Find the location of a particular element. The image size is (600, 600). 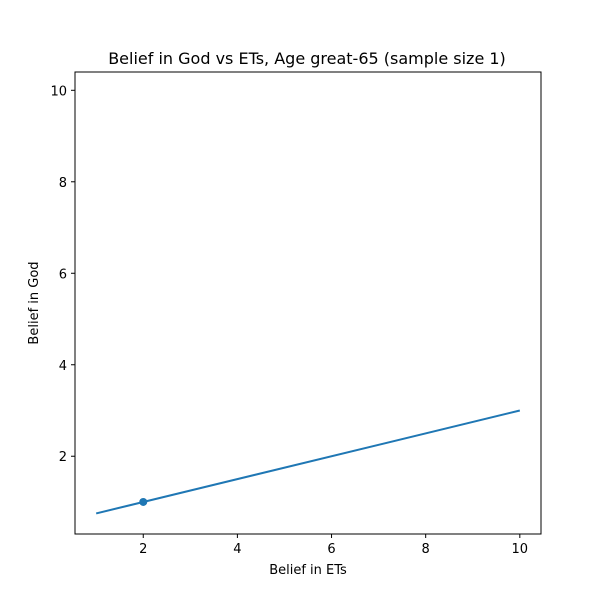

y-tick-label: 6 is located at coordinates (63, 274).